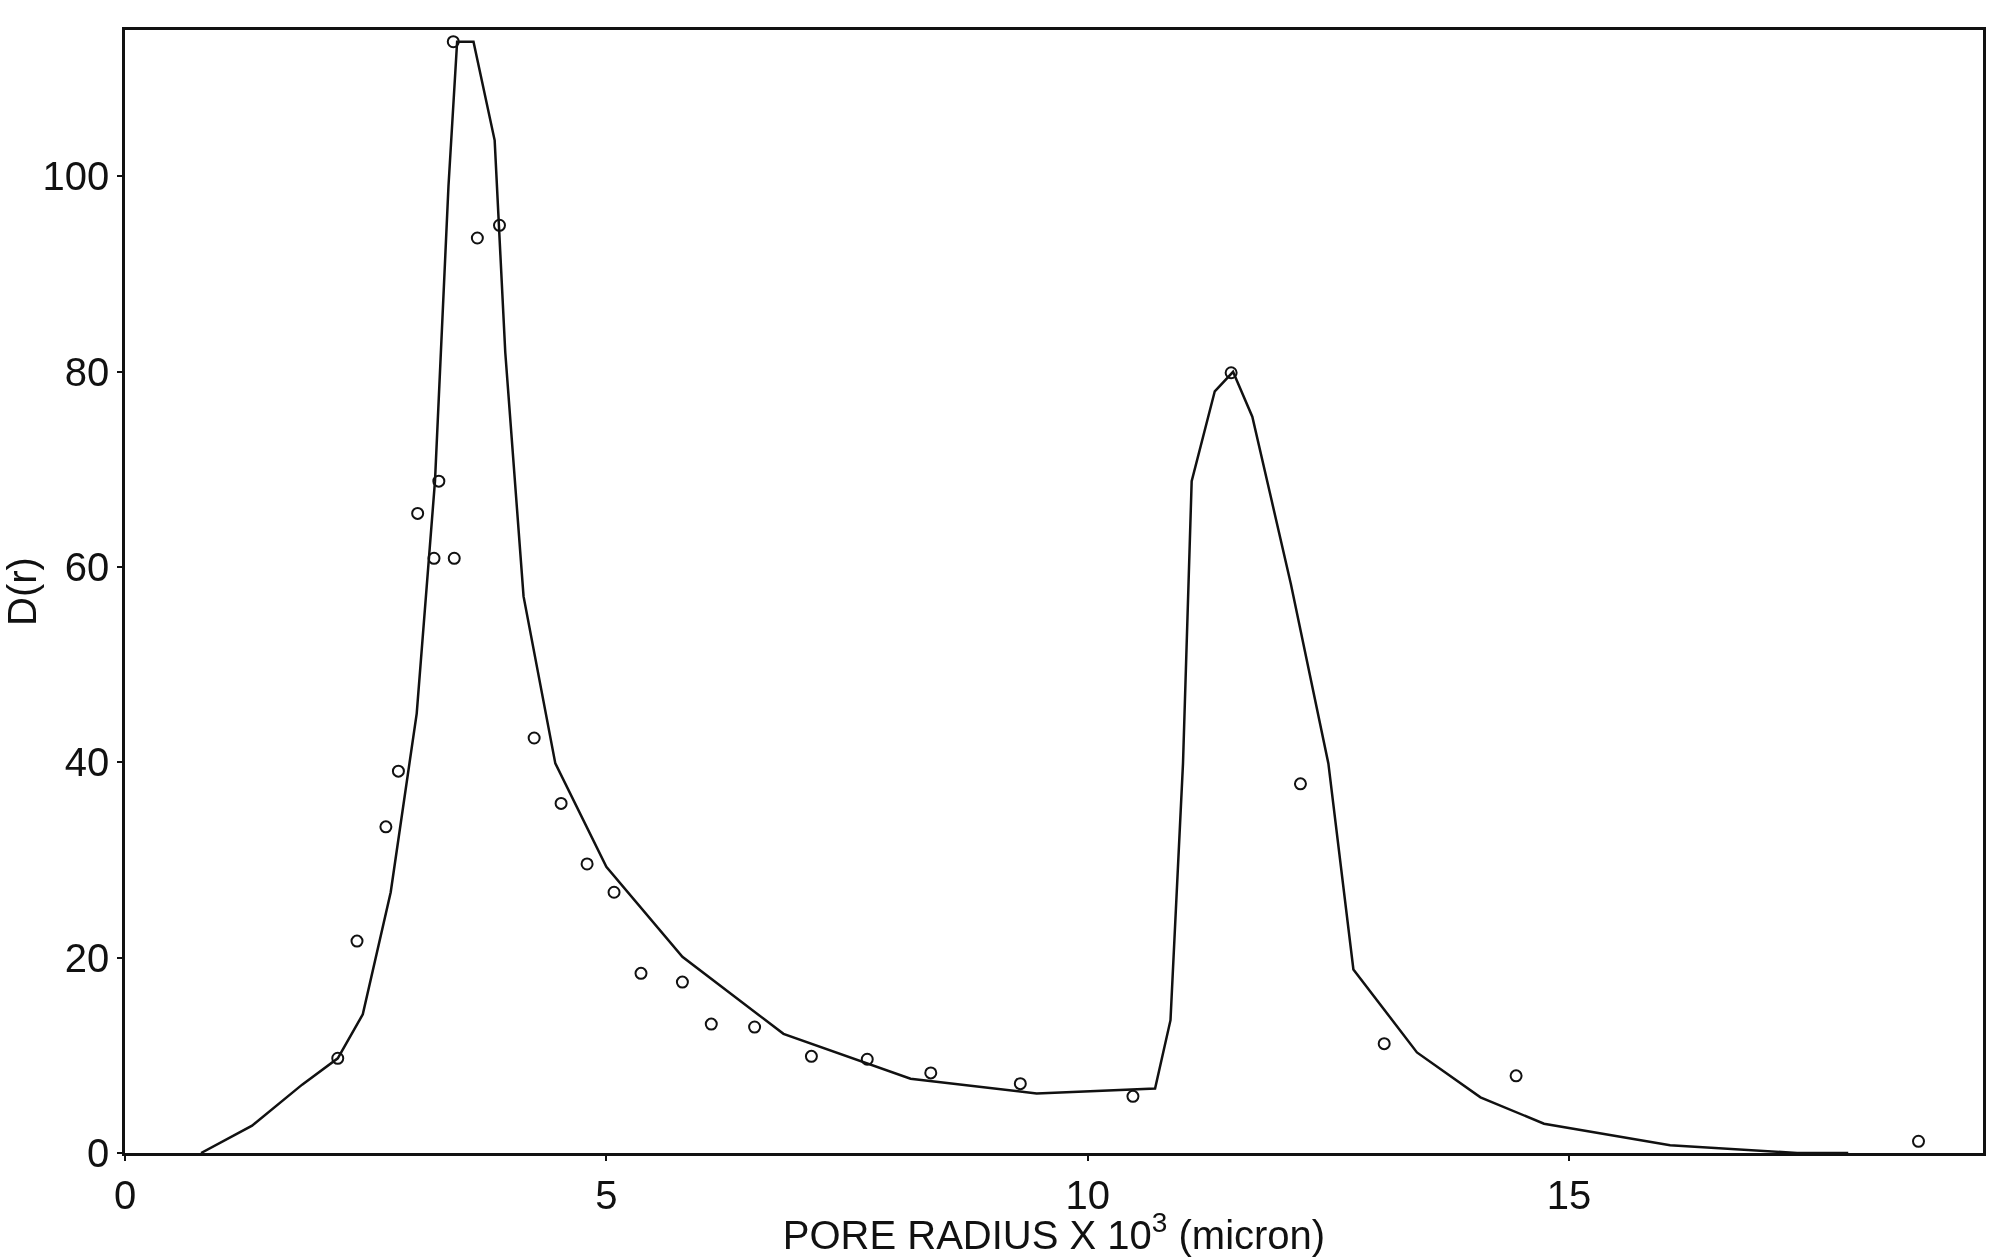 The width and height of the screenshot is (1996, 1257). I want to click on x-tick-label: 5, so click(606, 1194).